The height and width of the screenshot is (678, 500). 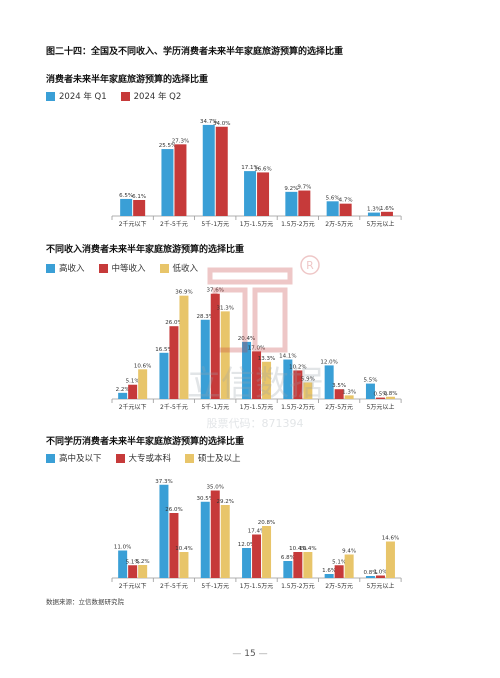 What do you see at coordinates (221, 124) in the screenshot?
I see `data-label: 34.0%` at bounding box center [221, 124].